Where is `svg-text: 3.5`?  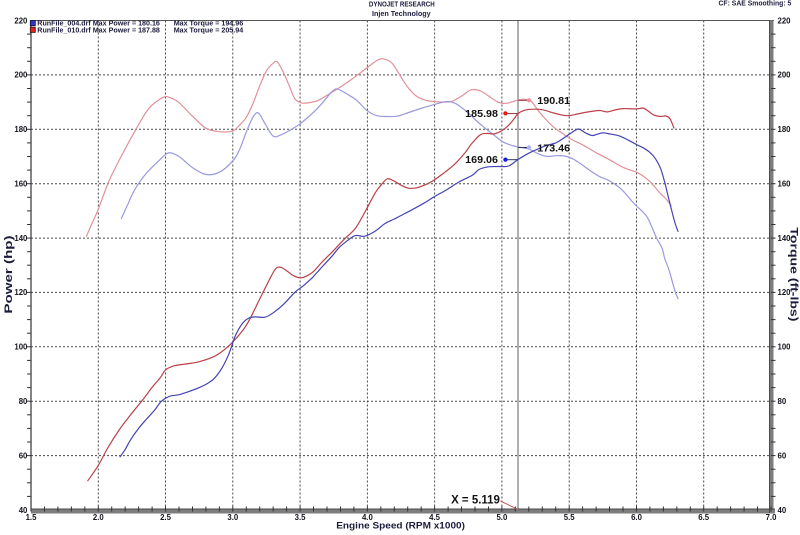 svg-text: 3.5 is located at coordinates (301, 517).